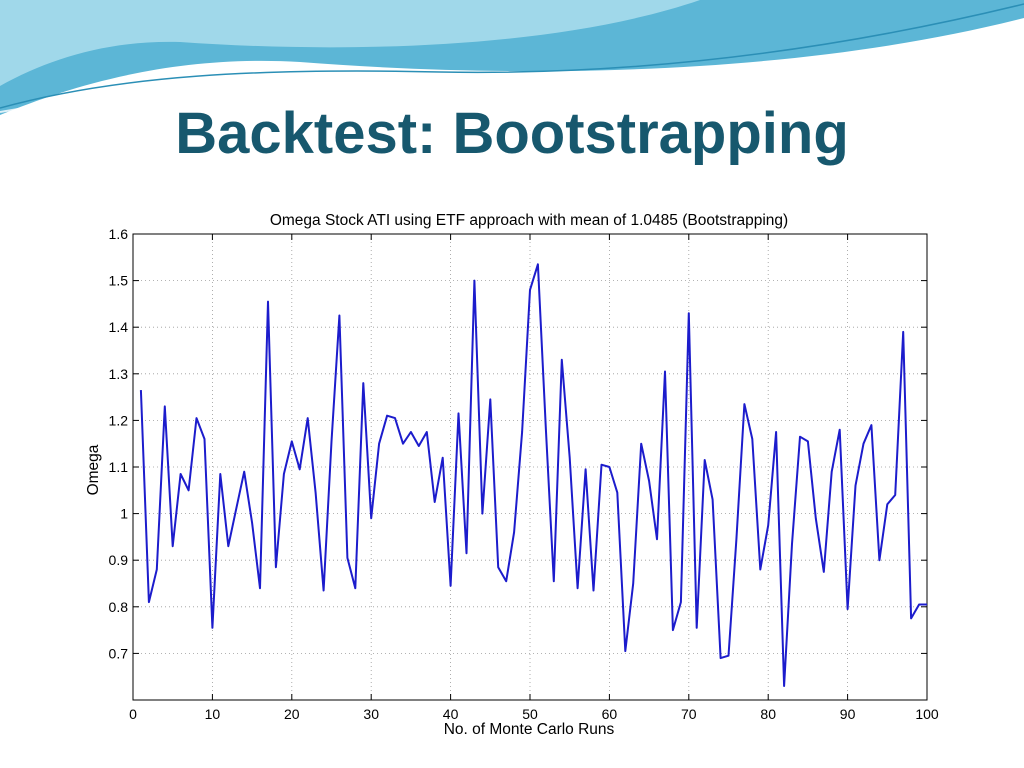 This screenshot has height=768, width=1024. What do you see at coordinates (927, 714) in the screenshot?
I see `x-tick-label: 100` at bounding box center [927, 714].